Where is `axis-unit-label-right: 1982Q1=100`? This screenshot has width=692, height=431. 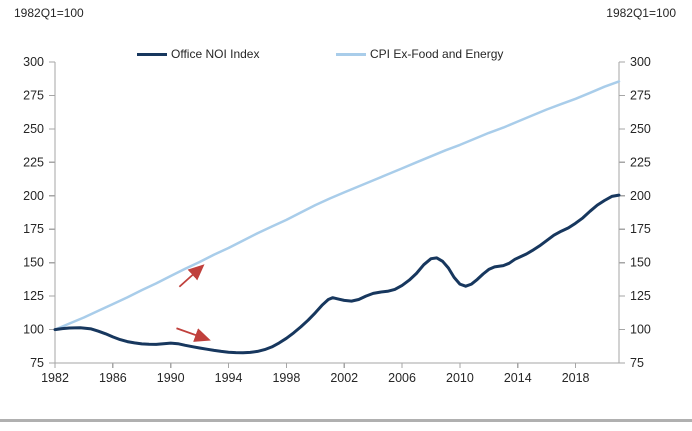
axis-unit-label-right: 1982Q1=100 is located at coordinates (641, 13).